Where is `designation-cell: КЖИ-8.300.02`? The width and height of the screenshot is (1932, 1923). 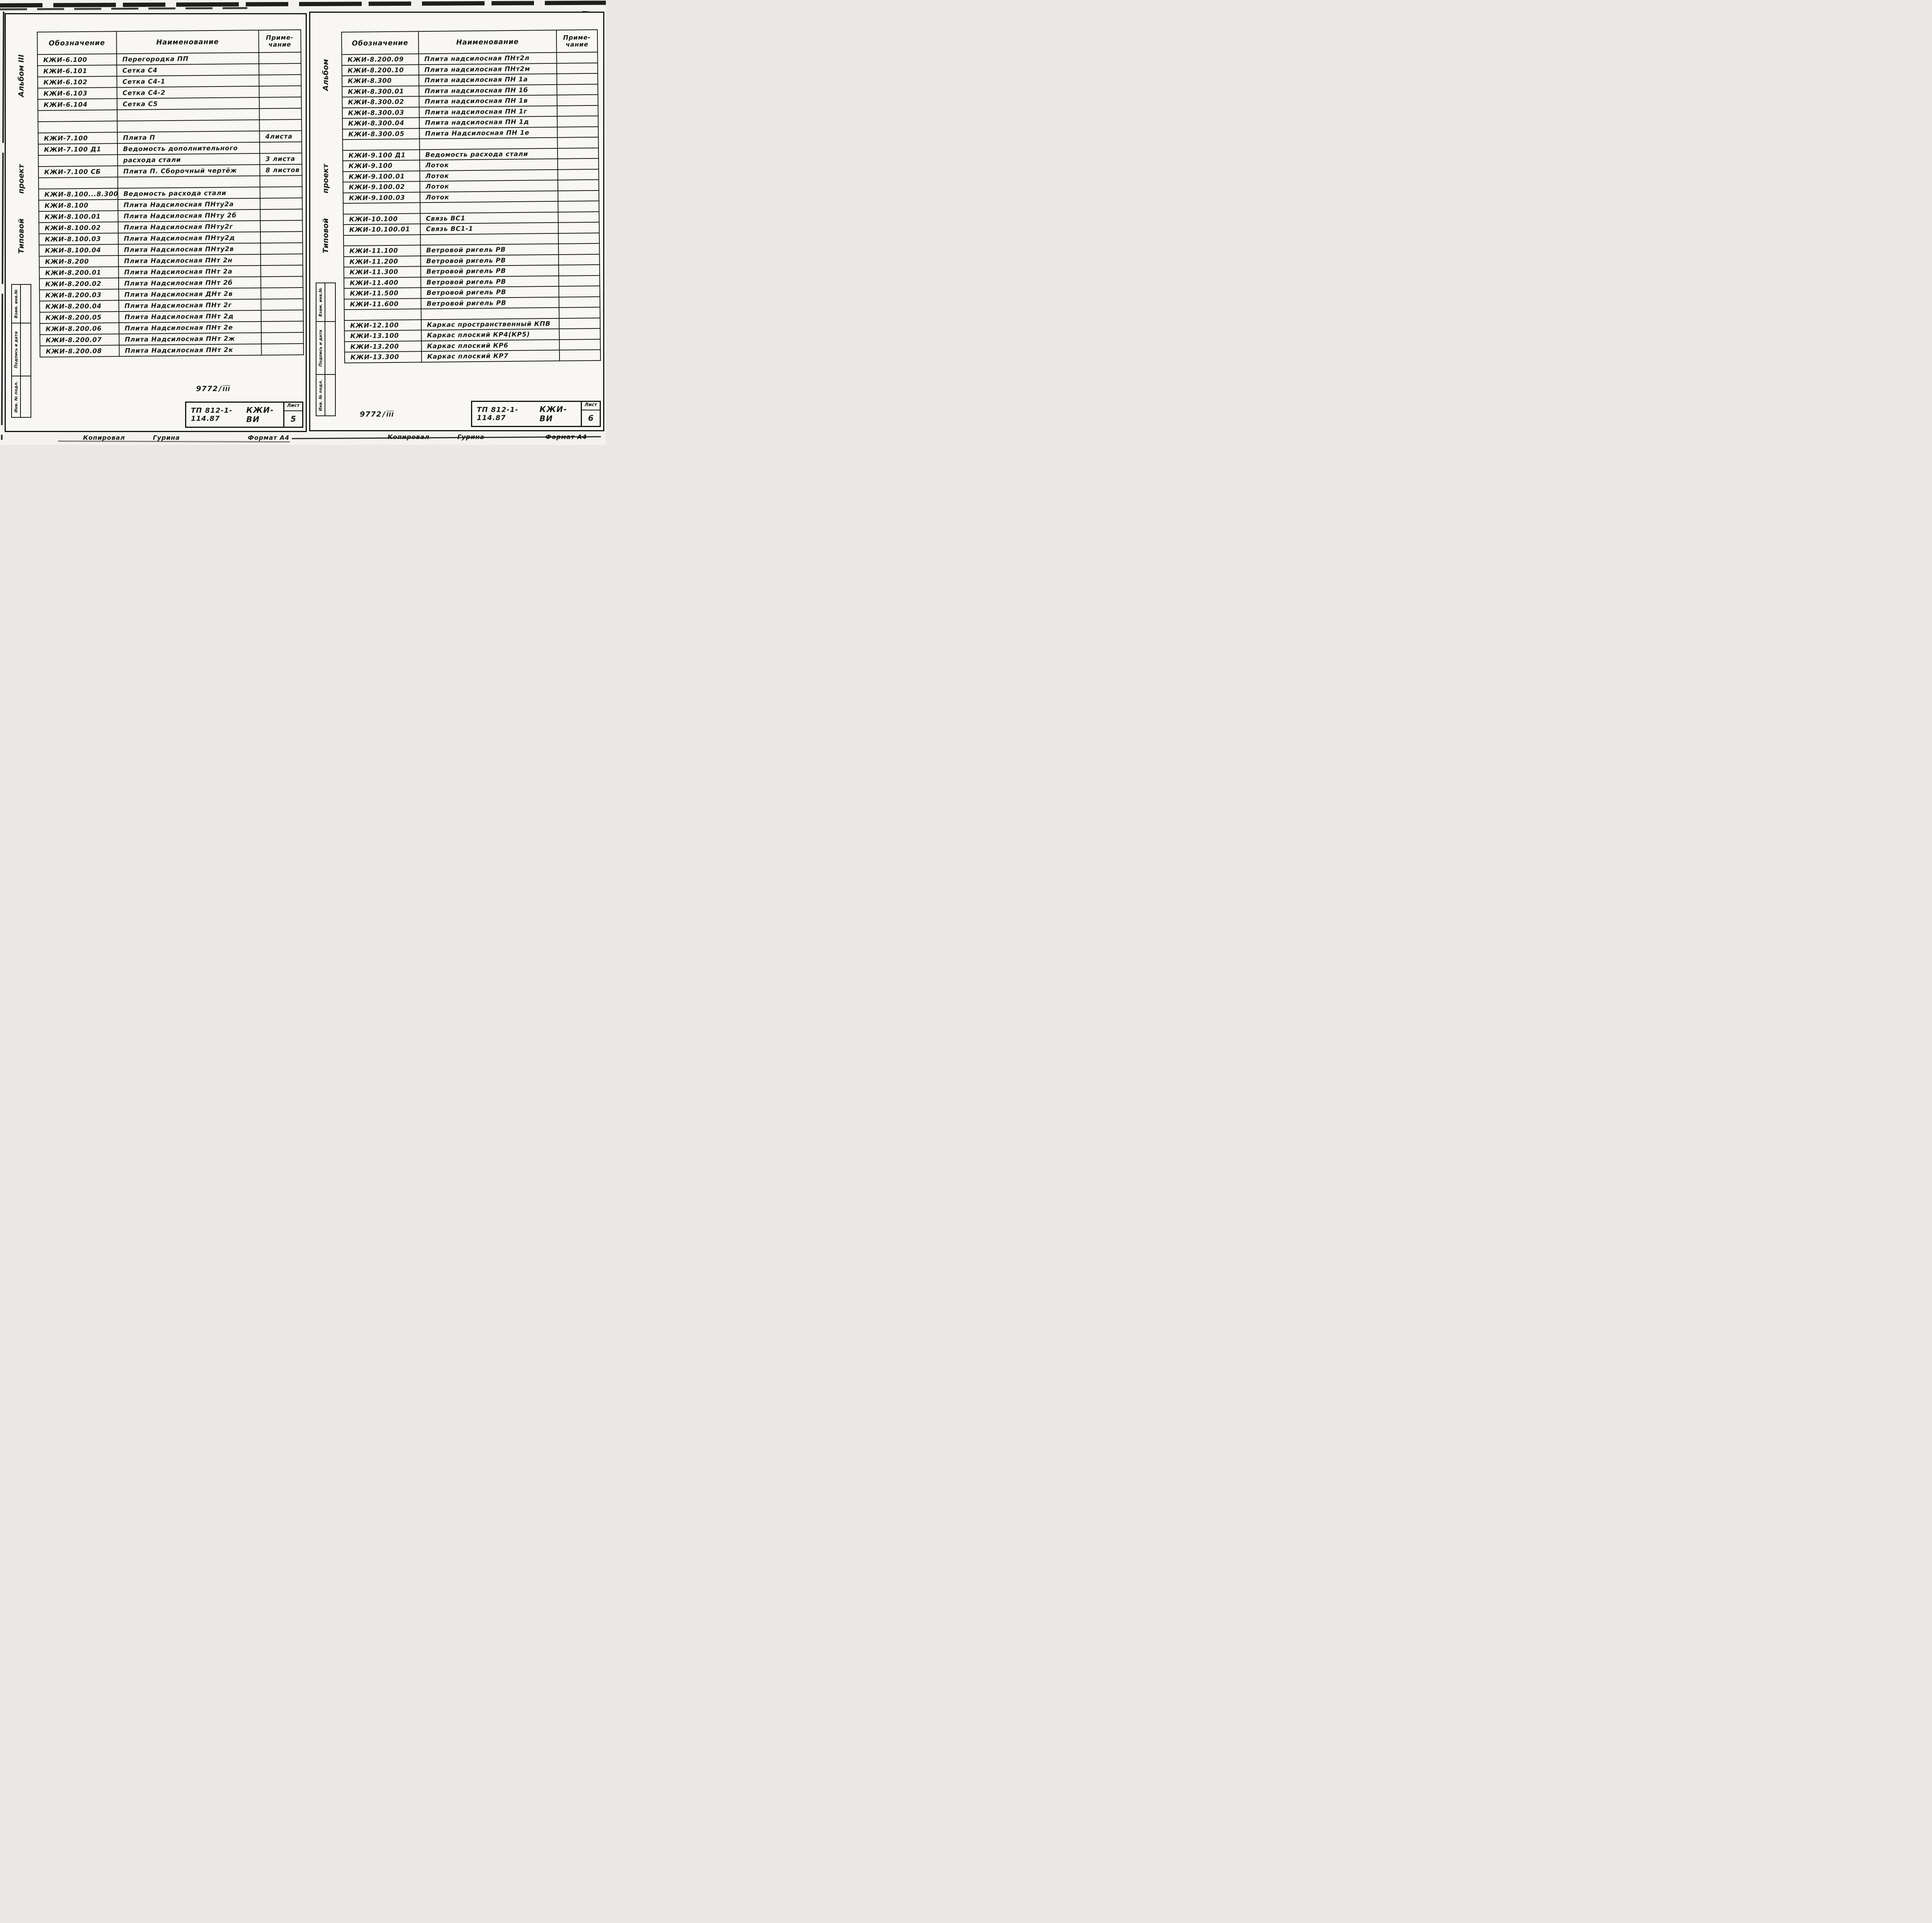
designation-cell: КЖИ-8.300.02 is located at coordinates (381, 102).